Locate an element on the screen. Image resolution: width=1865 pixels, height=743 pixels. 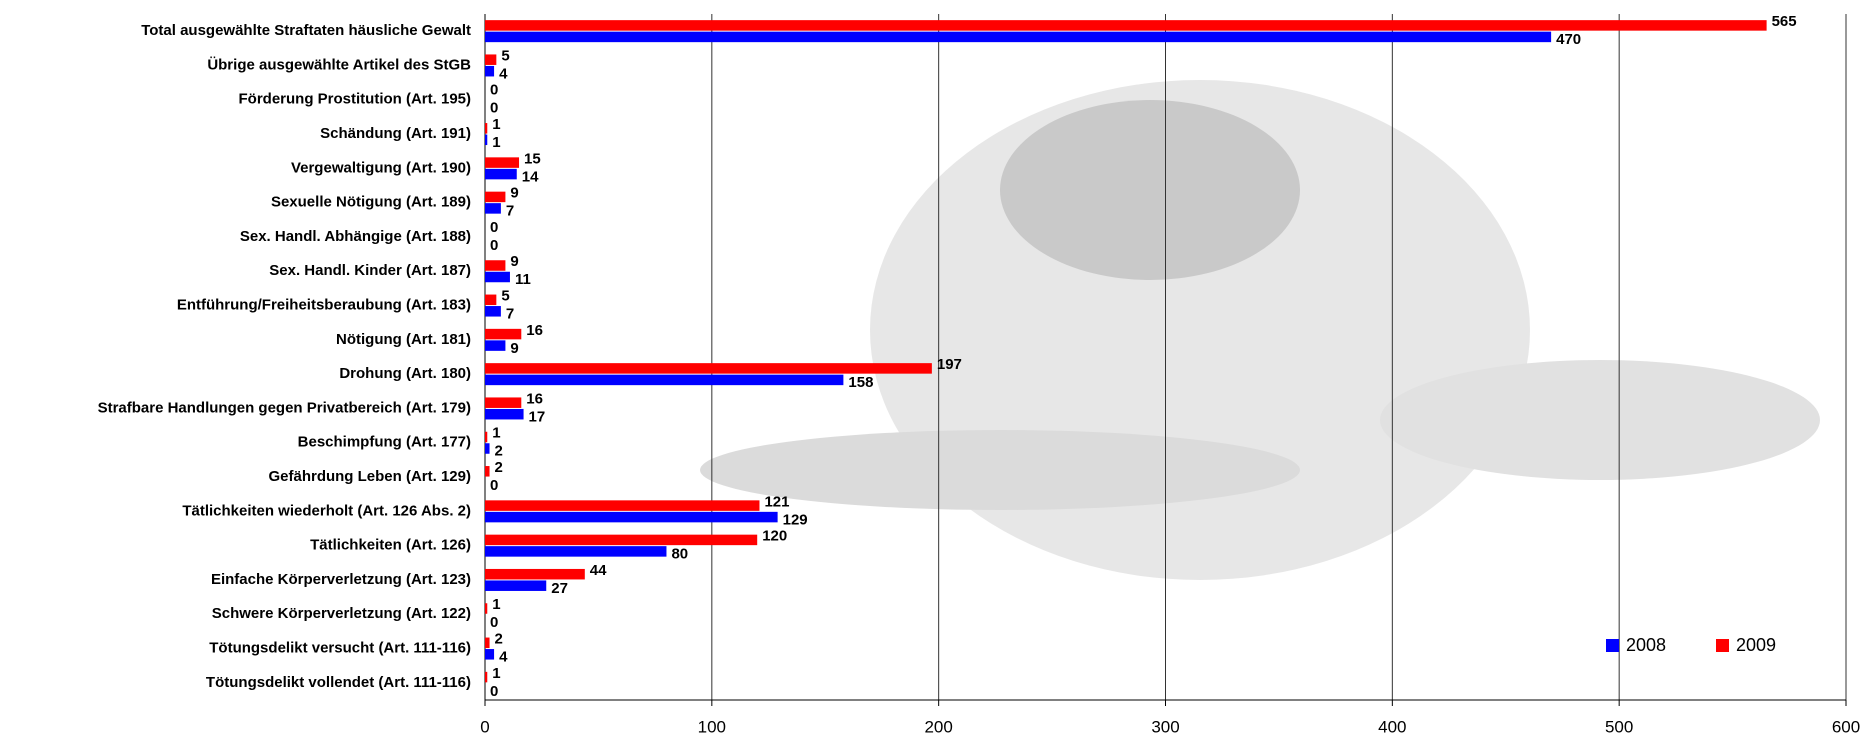
data-label: 121 is located at coordinates (776, 501).